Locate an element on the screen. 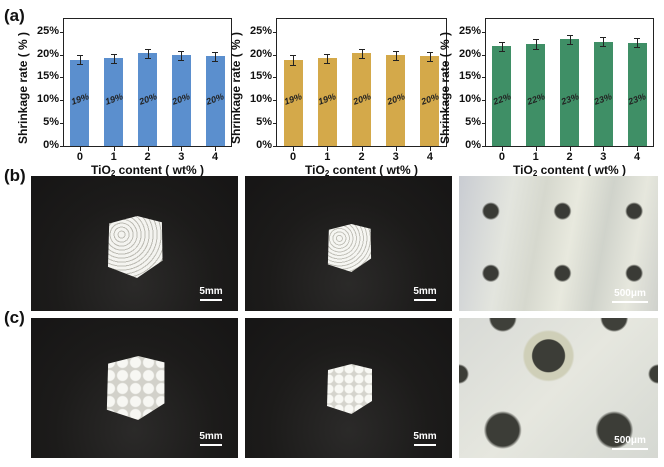 This screenshot has width=664, height=467. scale-bar-c1: 5mm is located at coordinates (211, 439).